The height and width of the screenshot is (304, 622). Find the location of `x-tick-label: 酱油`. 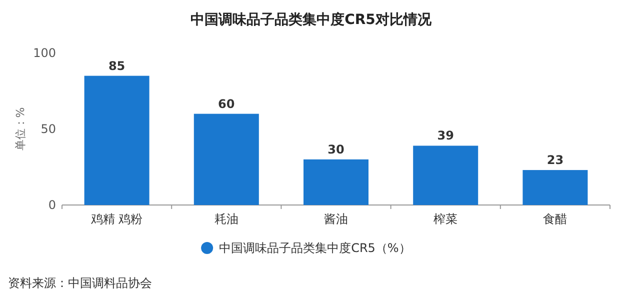

x-tick-label: 酱油 is located at coordinates (336, 219).